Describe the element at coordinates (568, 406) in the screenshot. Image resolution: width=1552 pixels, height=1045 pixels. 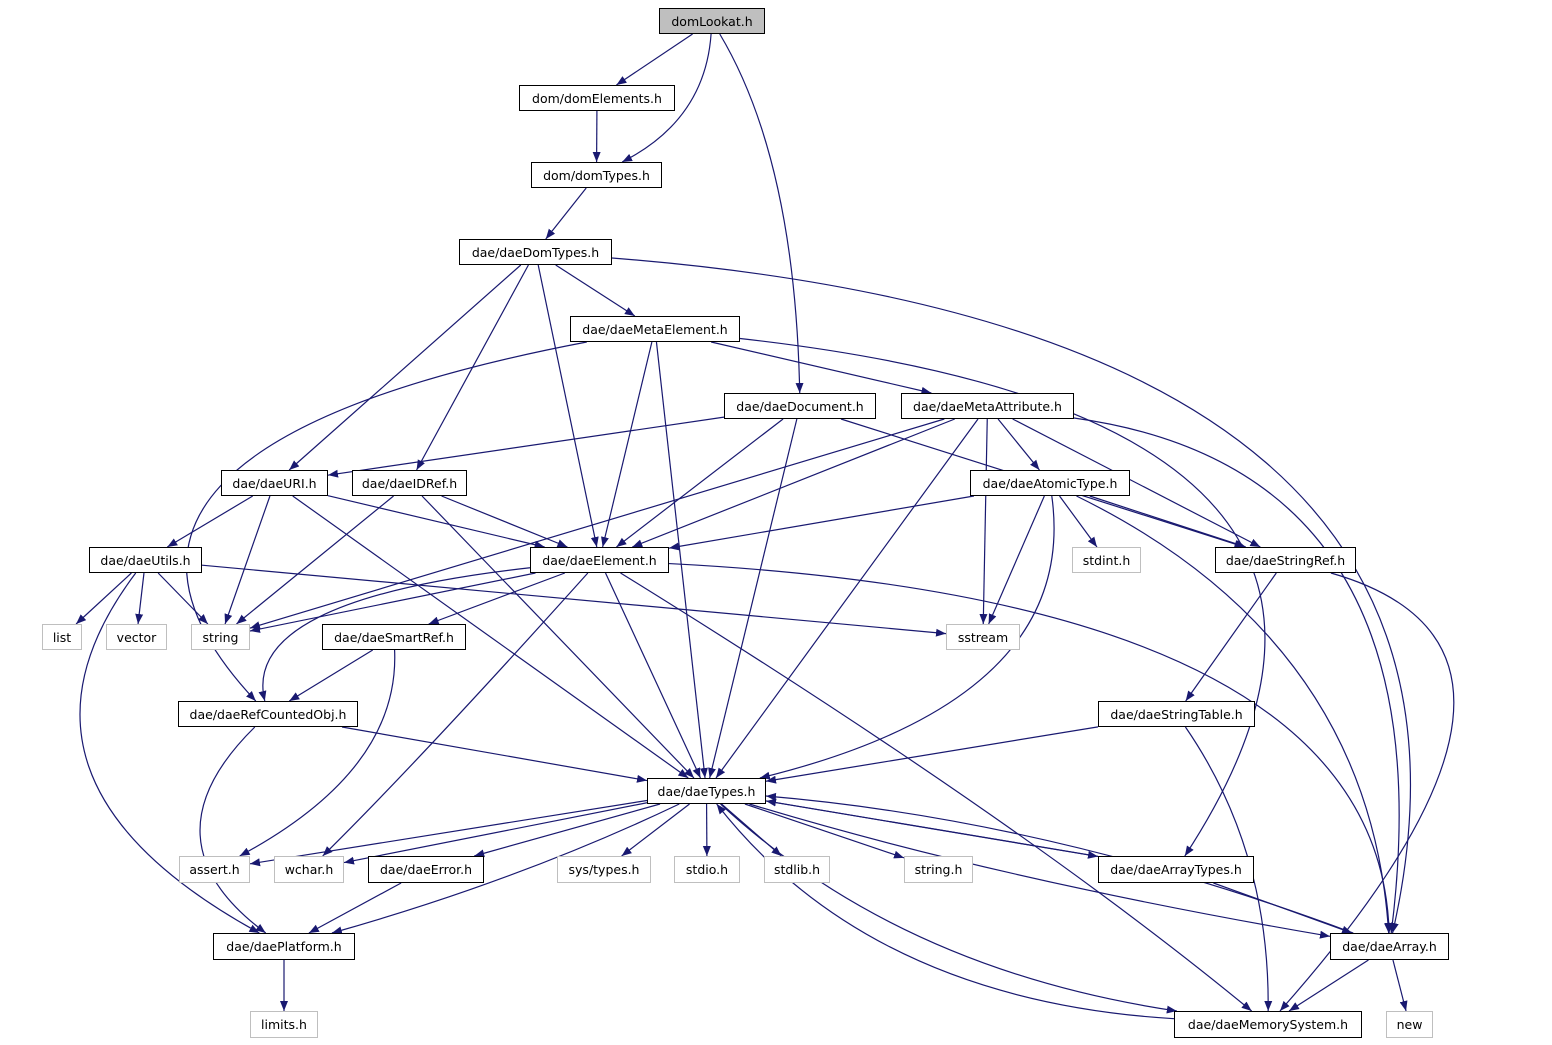
I see `edge-dae-daedomtypes-h-to-dae-daeelement-h` at that location.